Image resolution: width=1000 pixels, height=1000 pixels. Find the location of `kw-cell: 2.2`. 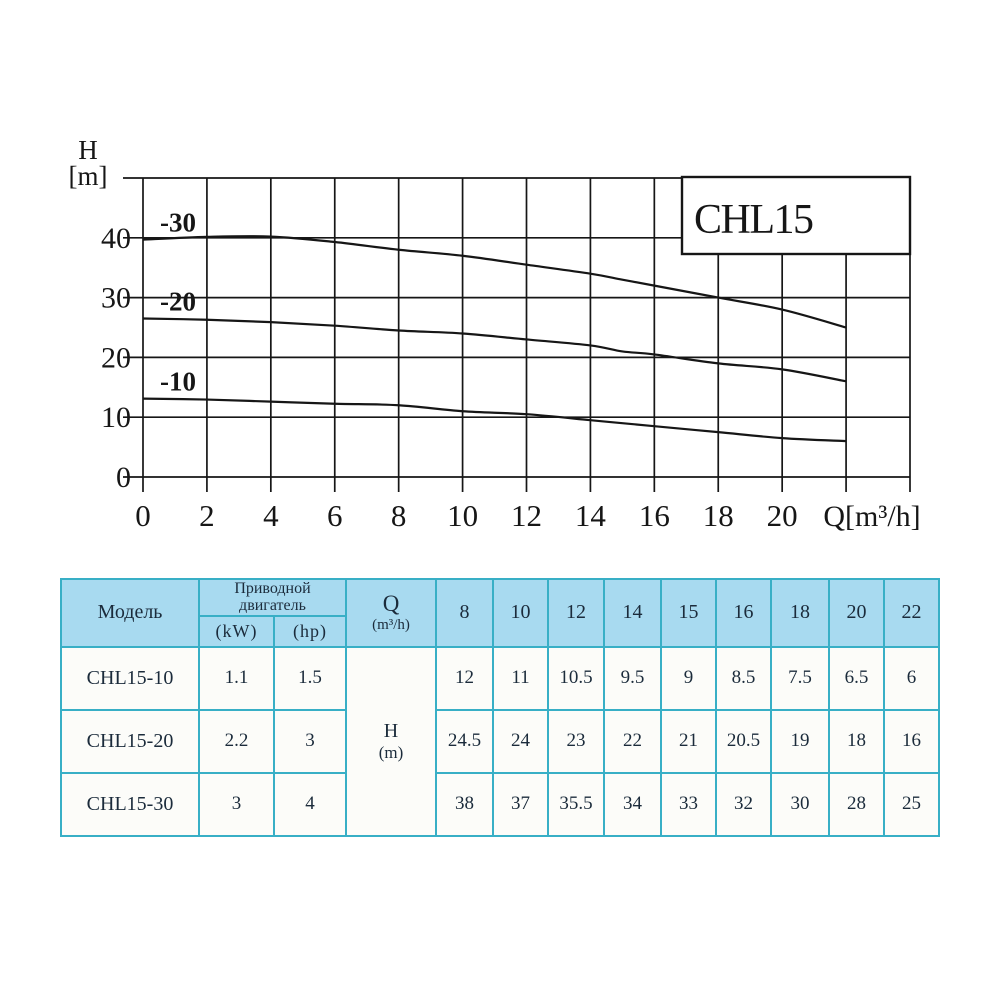

kw-cell: 2.2 is located at coordinates (236, 741).